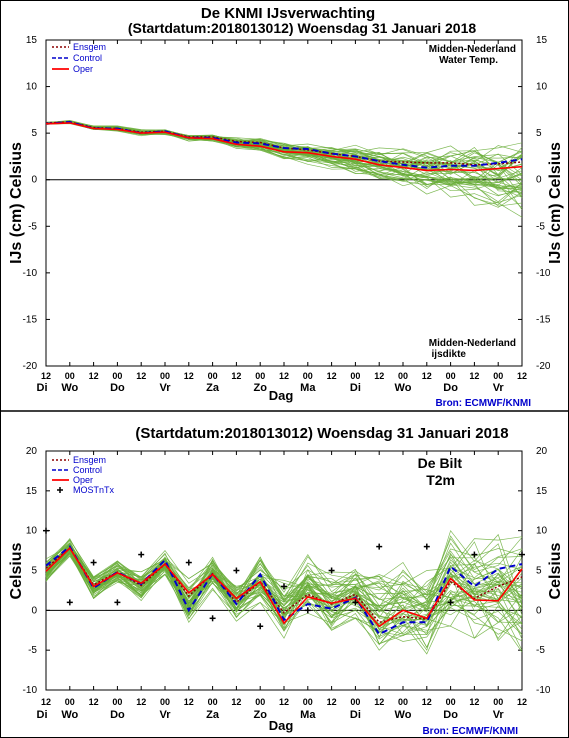  What do you see at coordinates (483, 403) in the screenshot?
I see `top-source: Bron: ECMWF/KNMI` at bounding box center [483, 403].